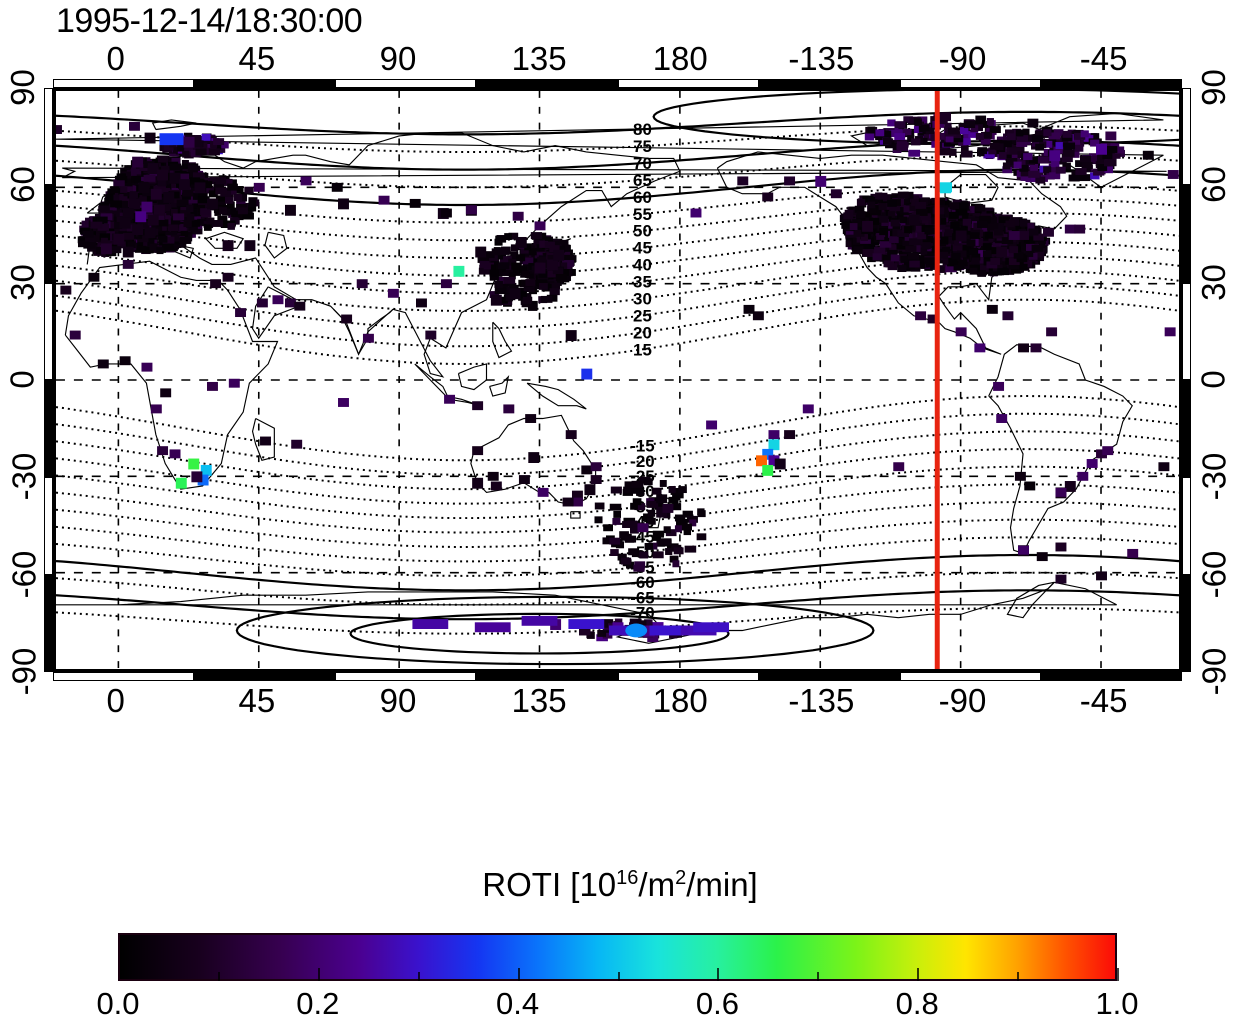 The image size is (1240, 1024). I want to click on lat-axis-label-left: -30, so click(24, 476).